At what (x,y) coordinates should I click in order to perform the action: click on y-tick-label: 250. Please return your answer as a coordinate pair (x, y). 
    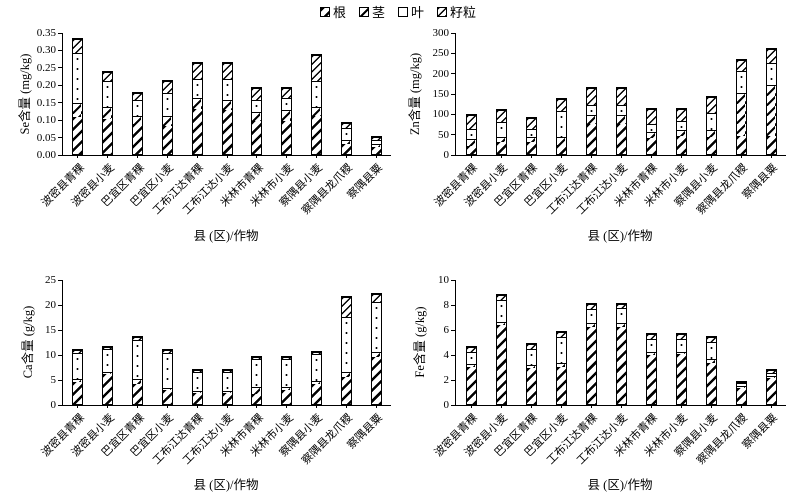
    Looking at the image, I should click on (441, 53).